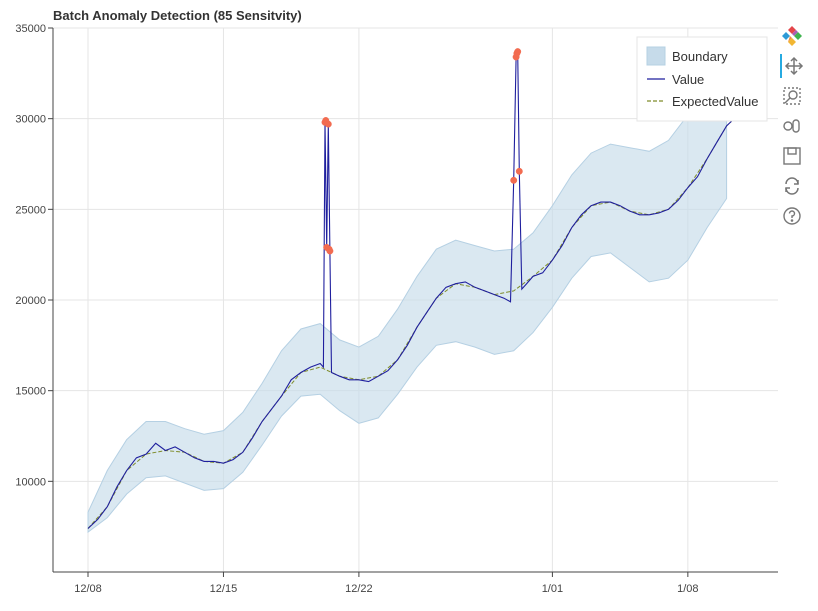  What do you see at coordinates (792, 36) in the screenshot?
I see `bokeh-logo-icon` at bounding box center [792, 36].